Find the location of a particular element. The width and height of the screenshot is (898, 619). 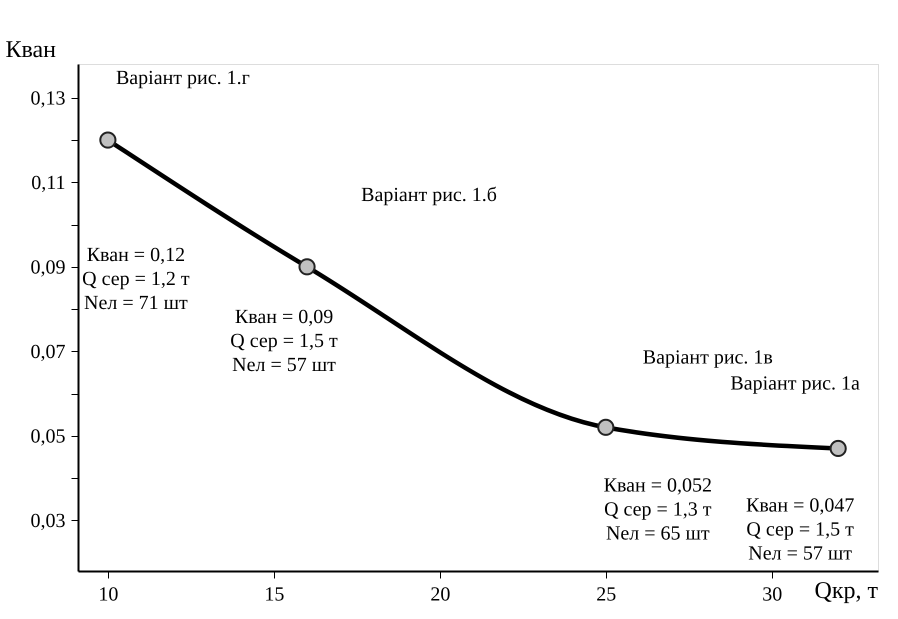

annotation: Варіант рис. 1в is located at coordinates (707, 357).